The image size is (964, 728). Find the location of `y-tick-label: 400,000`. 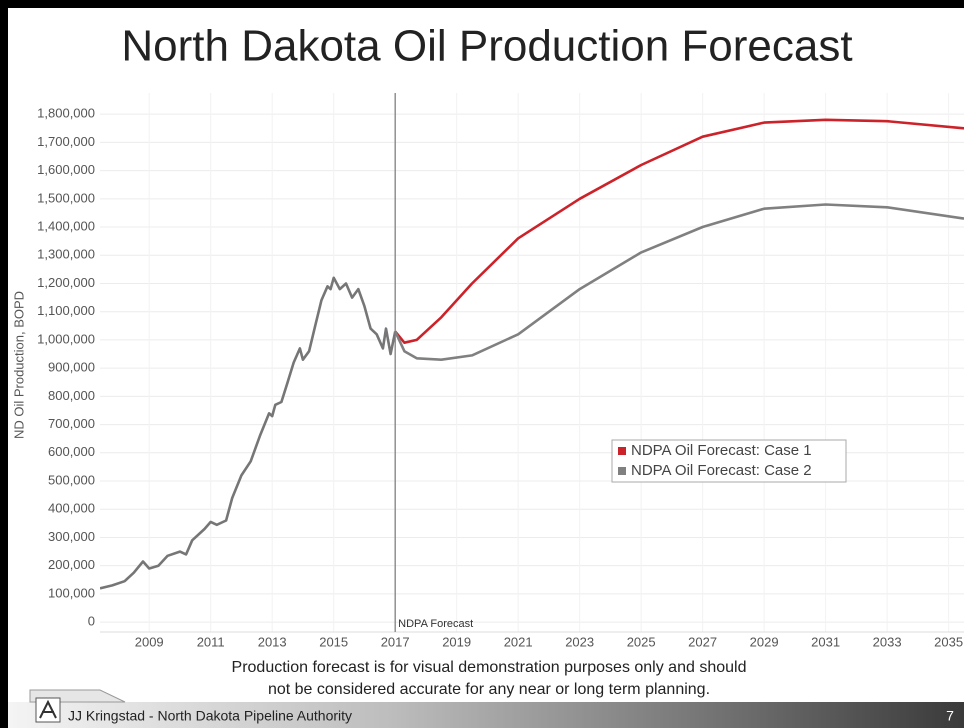

y-tick-label: 400,000 is located at coordinates (71, 508).